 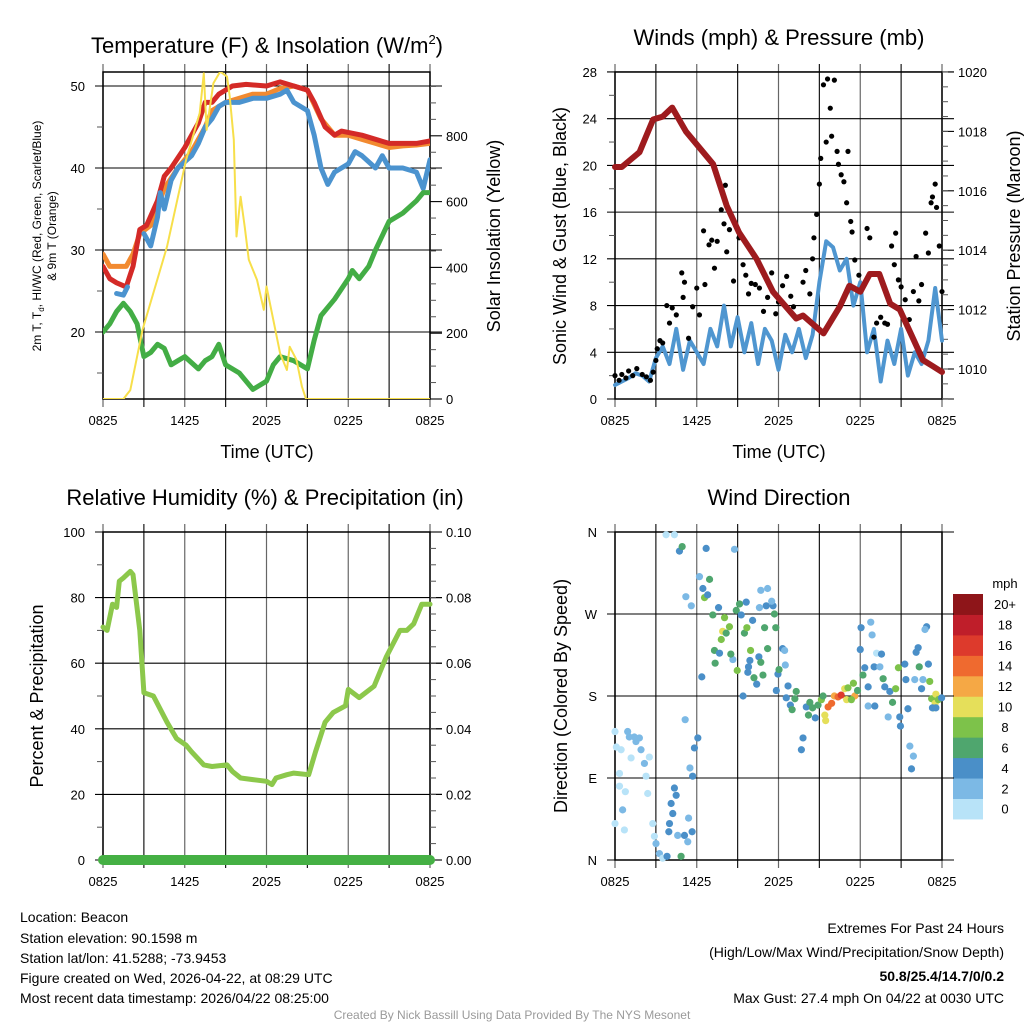 I want to click on legend-label: 6, so click(x=1004, y=747).